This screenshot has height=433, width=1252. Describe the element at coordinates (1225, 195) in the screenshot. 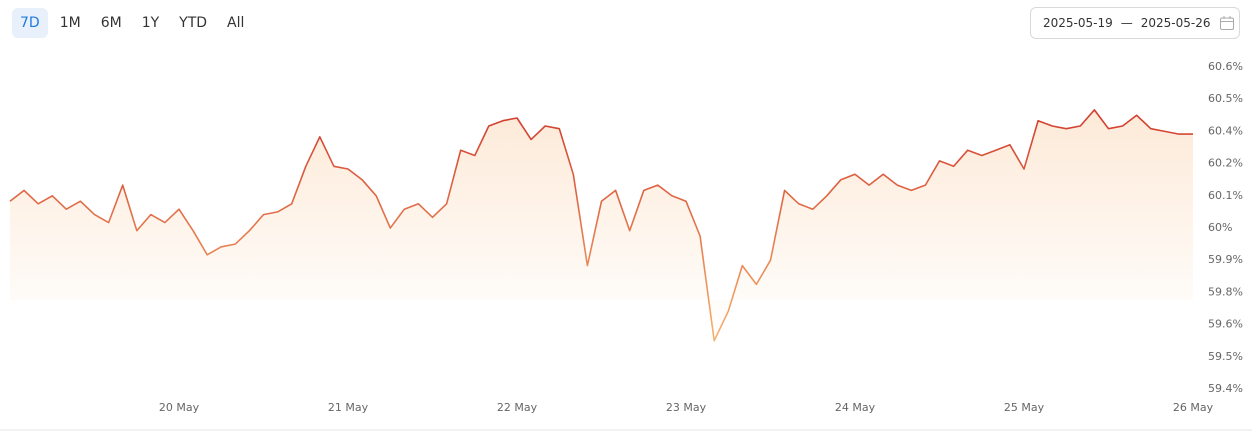

I see `y-tick-label: 60.1%` at that location.